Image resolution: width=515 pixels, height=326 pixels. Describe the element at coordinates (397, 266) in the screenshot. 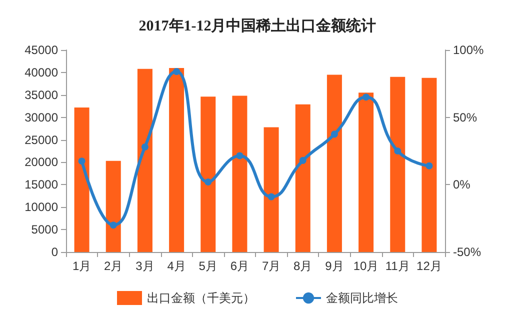

I see `x-tick-label: 11月` at that location.